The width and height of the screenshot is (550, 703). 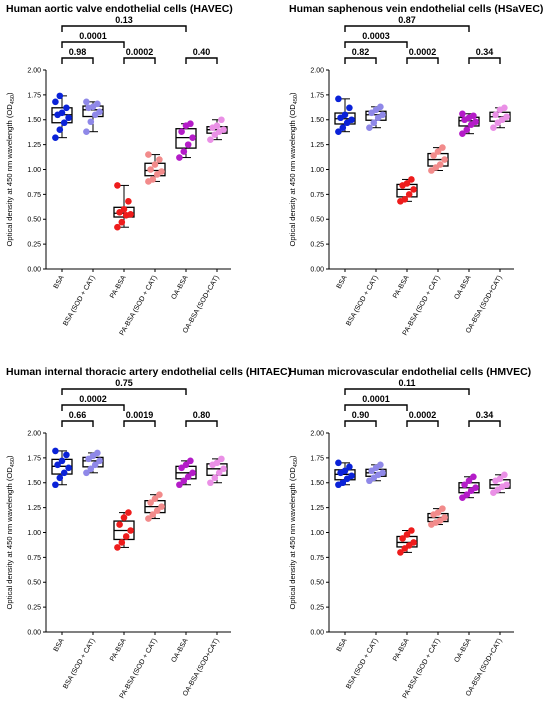 I want to click on p-value-label: 0.34, so click(x=485, y=52).